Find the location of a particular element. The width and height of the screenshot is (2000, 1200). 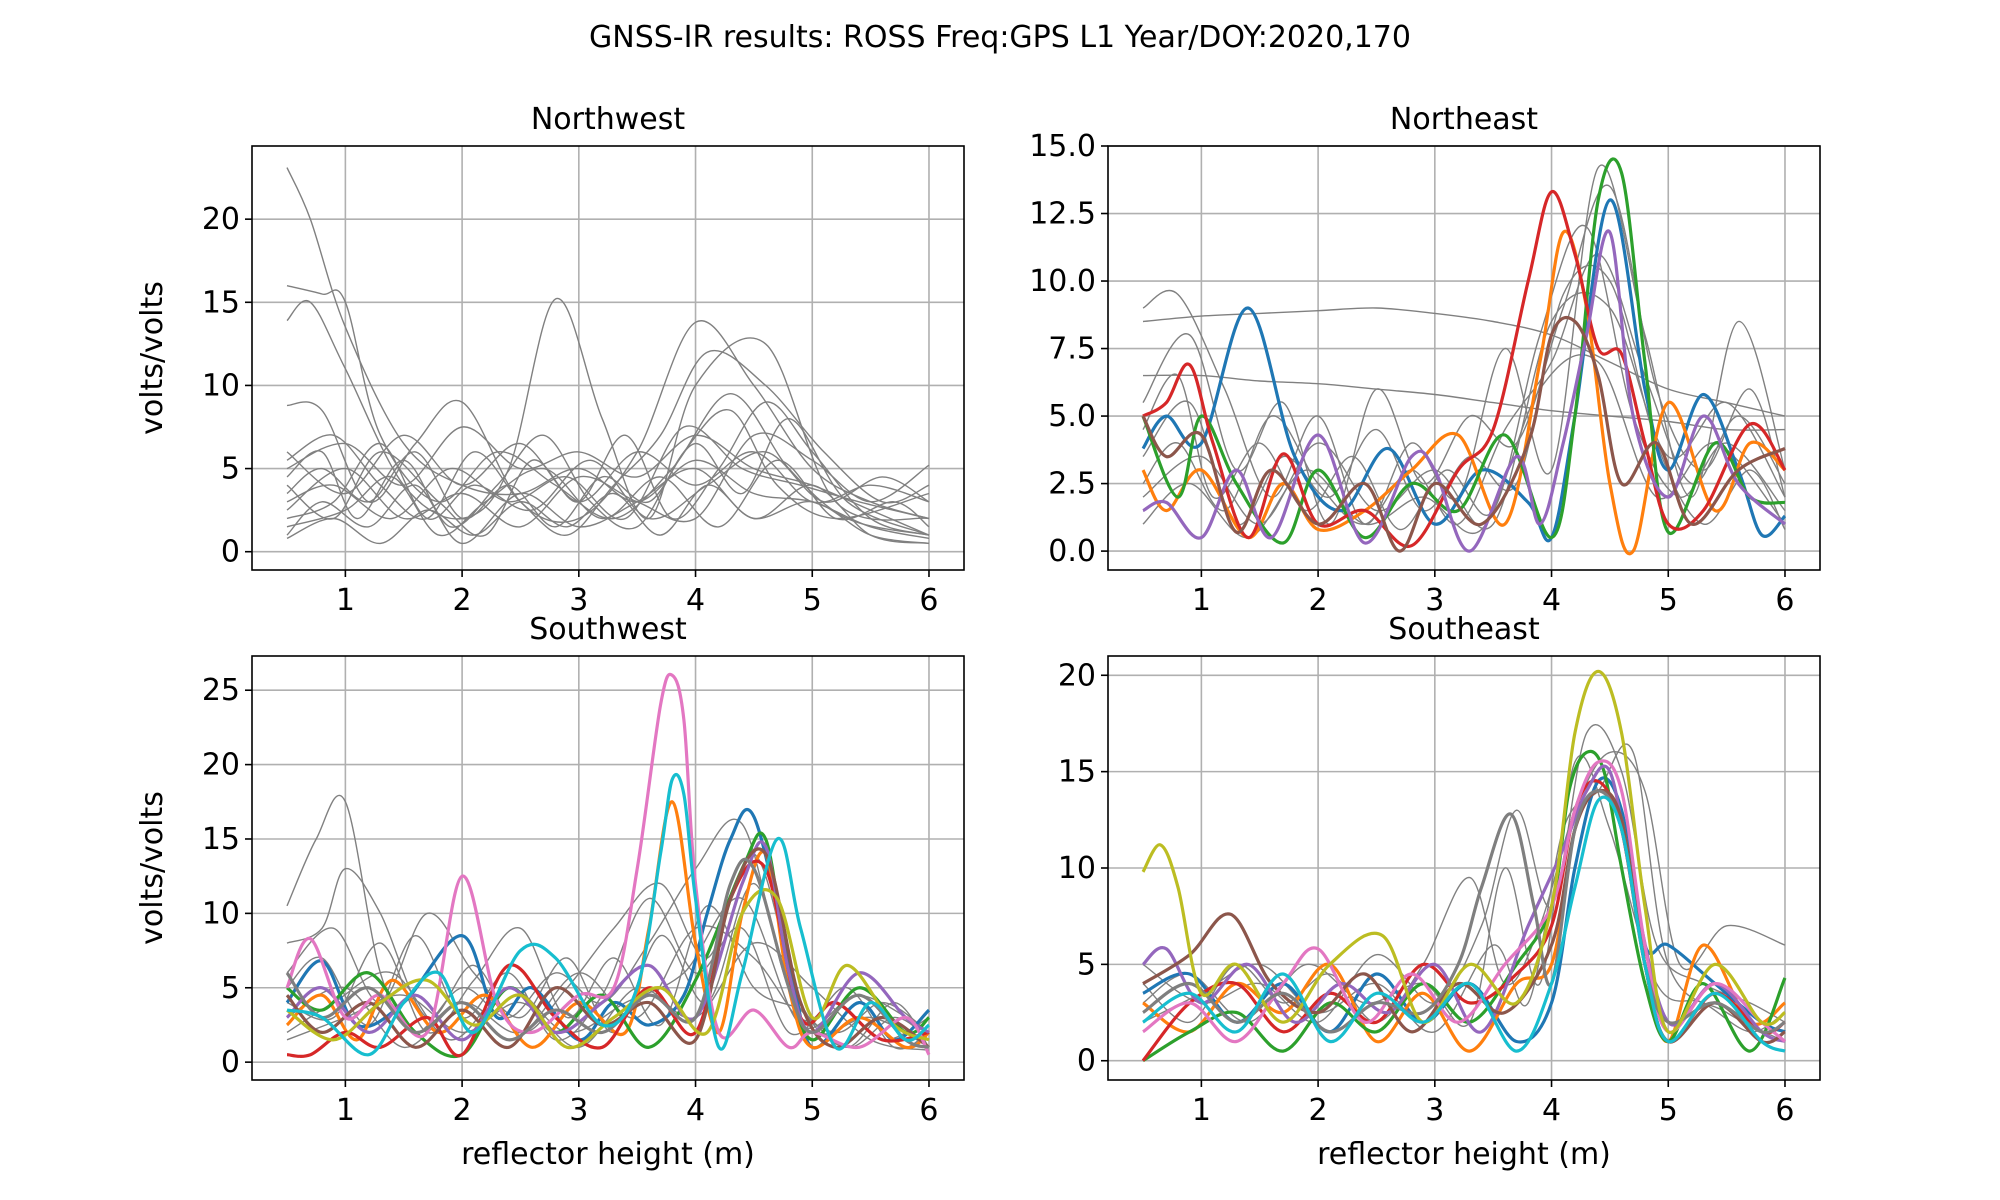

y-axis-label-northwest: volts/volts is located at coordinates (152, 358).